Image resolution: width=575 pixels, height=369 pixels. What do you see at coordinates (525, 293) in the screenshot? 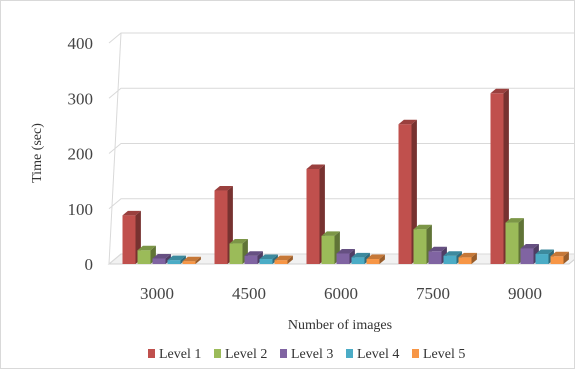
I see `x-tick-label: 9000` at bounding box center [525, 293].